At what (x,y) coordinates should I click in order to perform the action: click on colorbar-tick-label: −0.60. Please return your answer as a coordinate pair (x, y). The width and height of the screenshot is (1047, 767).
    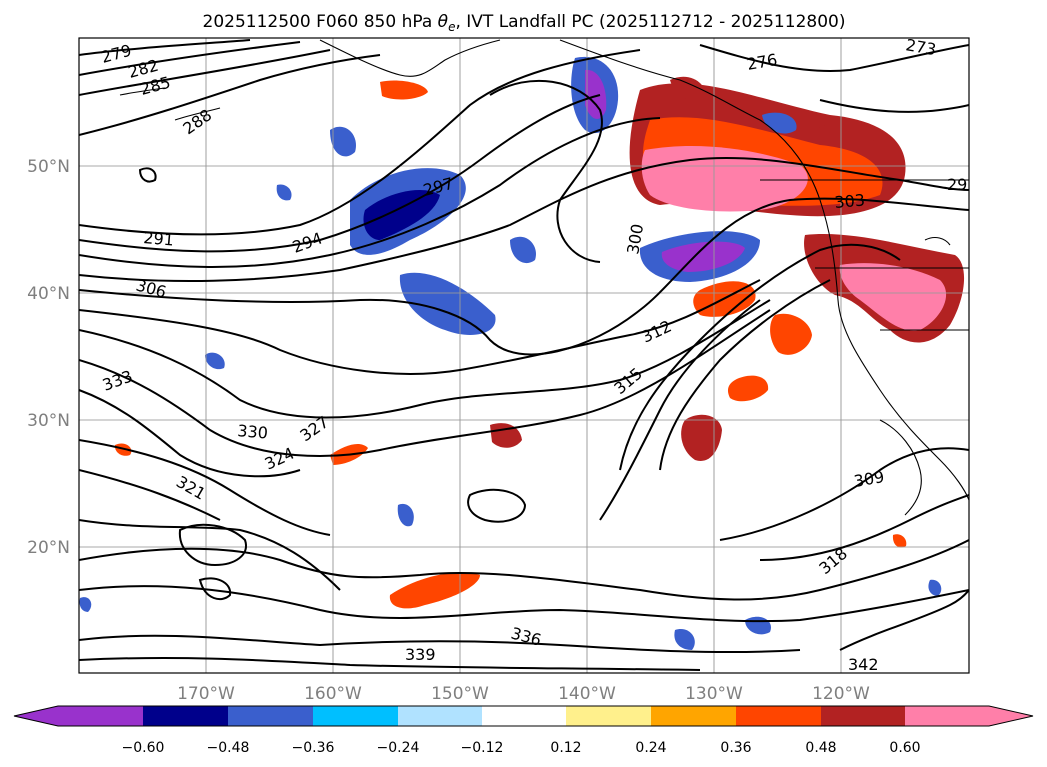
    Looking at the image, I should click on (143, 748).